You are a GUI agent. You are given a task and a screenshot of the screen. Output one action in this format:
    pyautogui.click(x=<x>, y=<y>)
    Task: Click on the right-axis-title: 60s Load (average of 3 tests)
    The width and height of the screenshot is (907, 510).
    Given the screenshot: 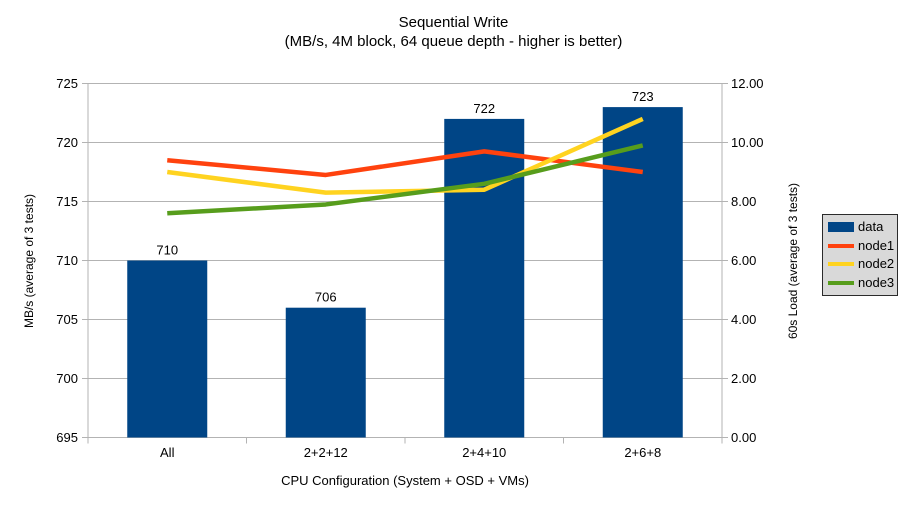 What is the action you would take?
    pyautogui.click(x=793, y=261)
    